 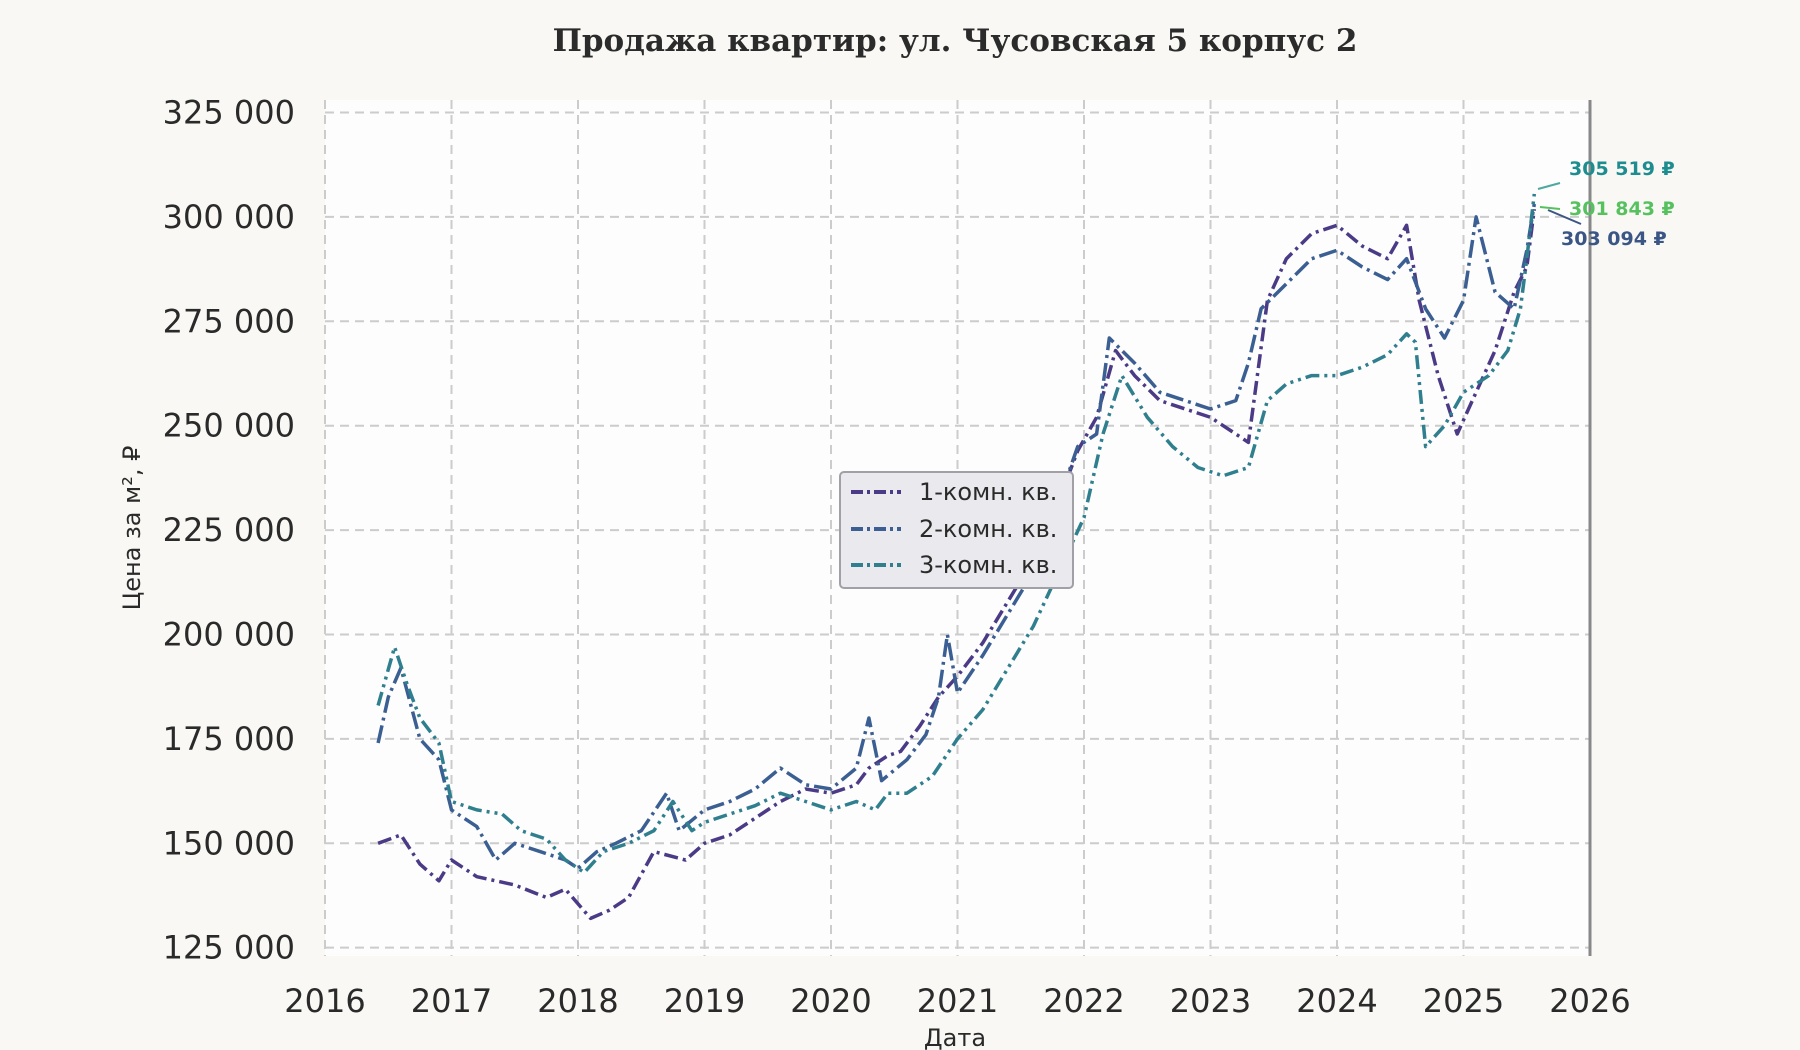 I want to click on y-tick-label-8: 325 000, so click(x=229, y=113).